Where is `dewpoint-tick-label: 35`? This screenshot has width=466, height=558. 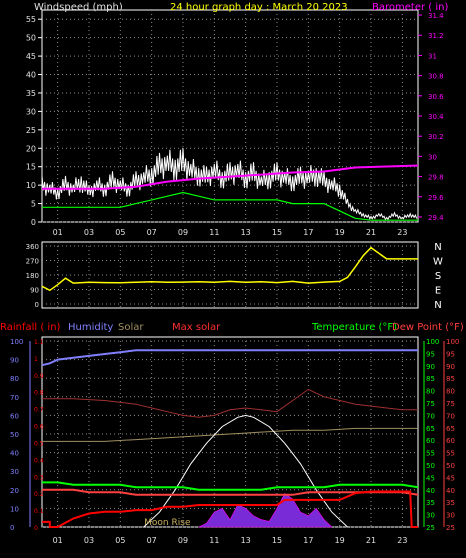 dewpoint-tick-label: 35 is located at coordinates (450, 503).